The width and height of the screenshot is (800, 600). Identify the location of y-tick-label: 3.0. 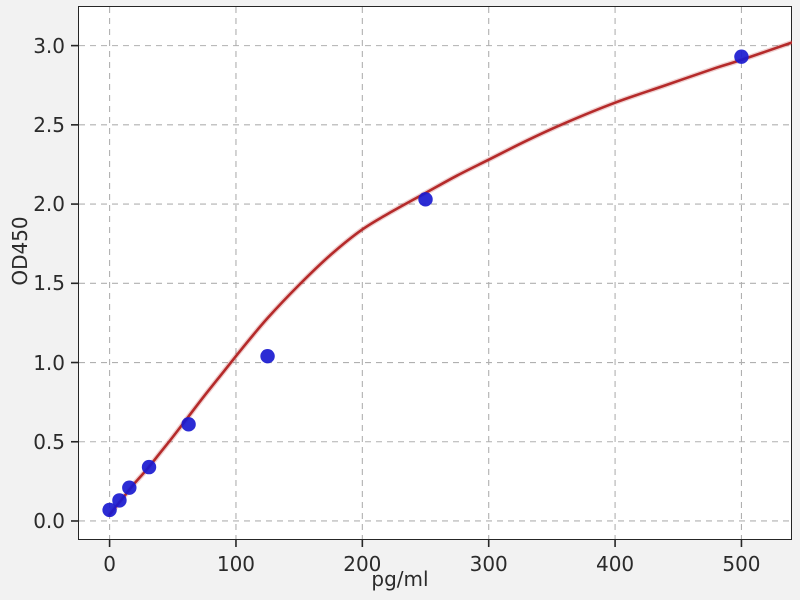
(49, 45).